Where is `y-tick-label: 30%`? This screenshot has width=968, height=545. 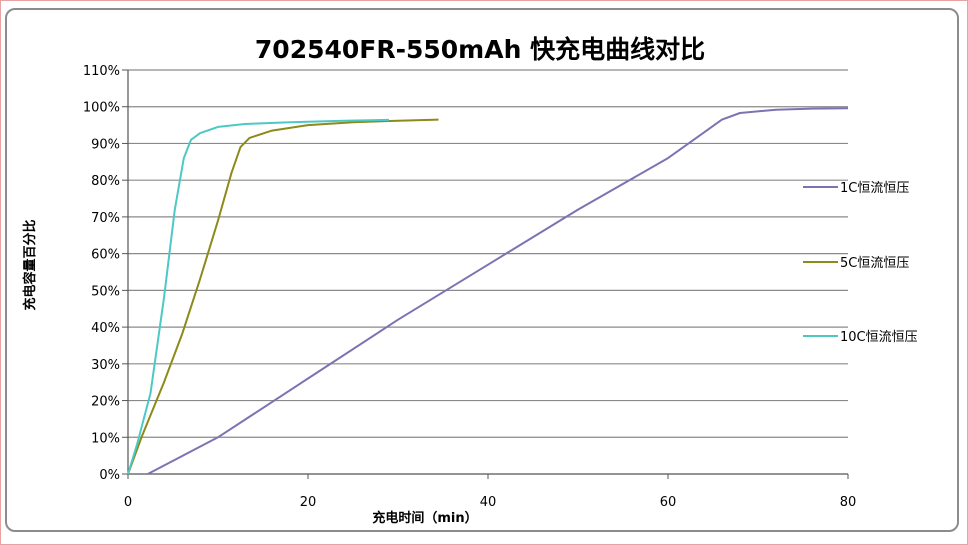 y-tick-label: 30% is located at coordinates (105, 365).